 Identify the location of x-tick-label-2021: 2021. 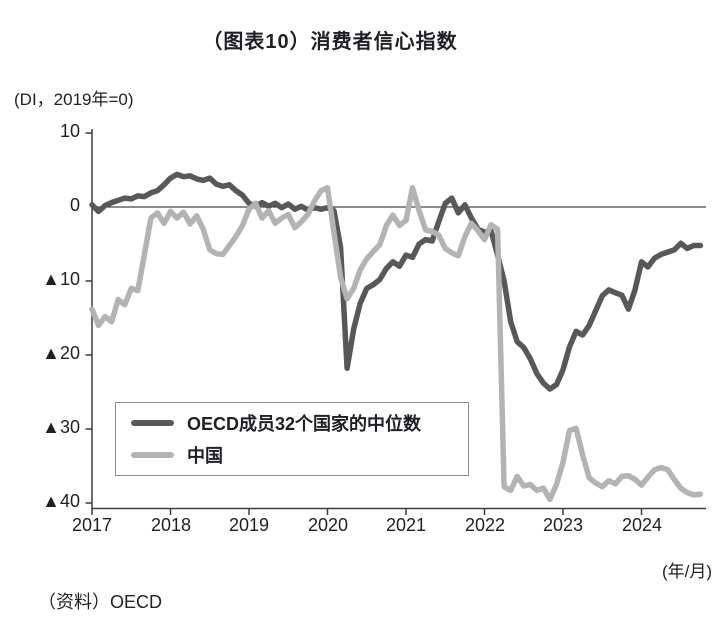
(406, 525).